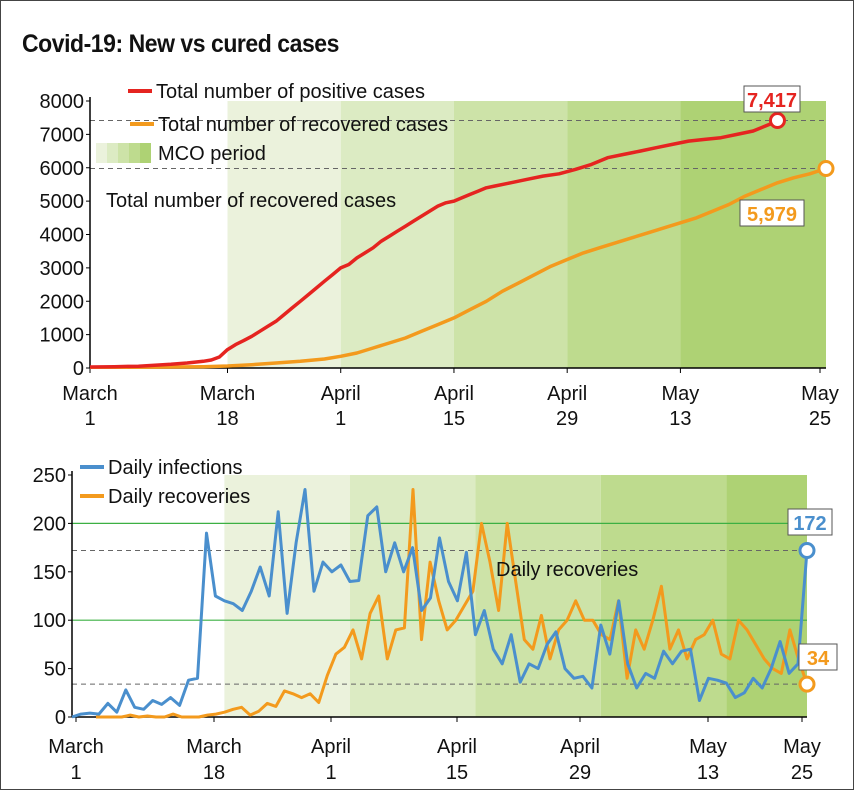  I want to click on y-tick-label: 50, so click(55, 670).